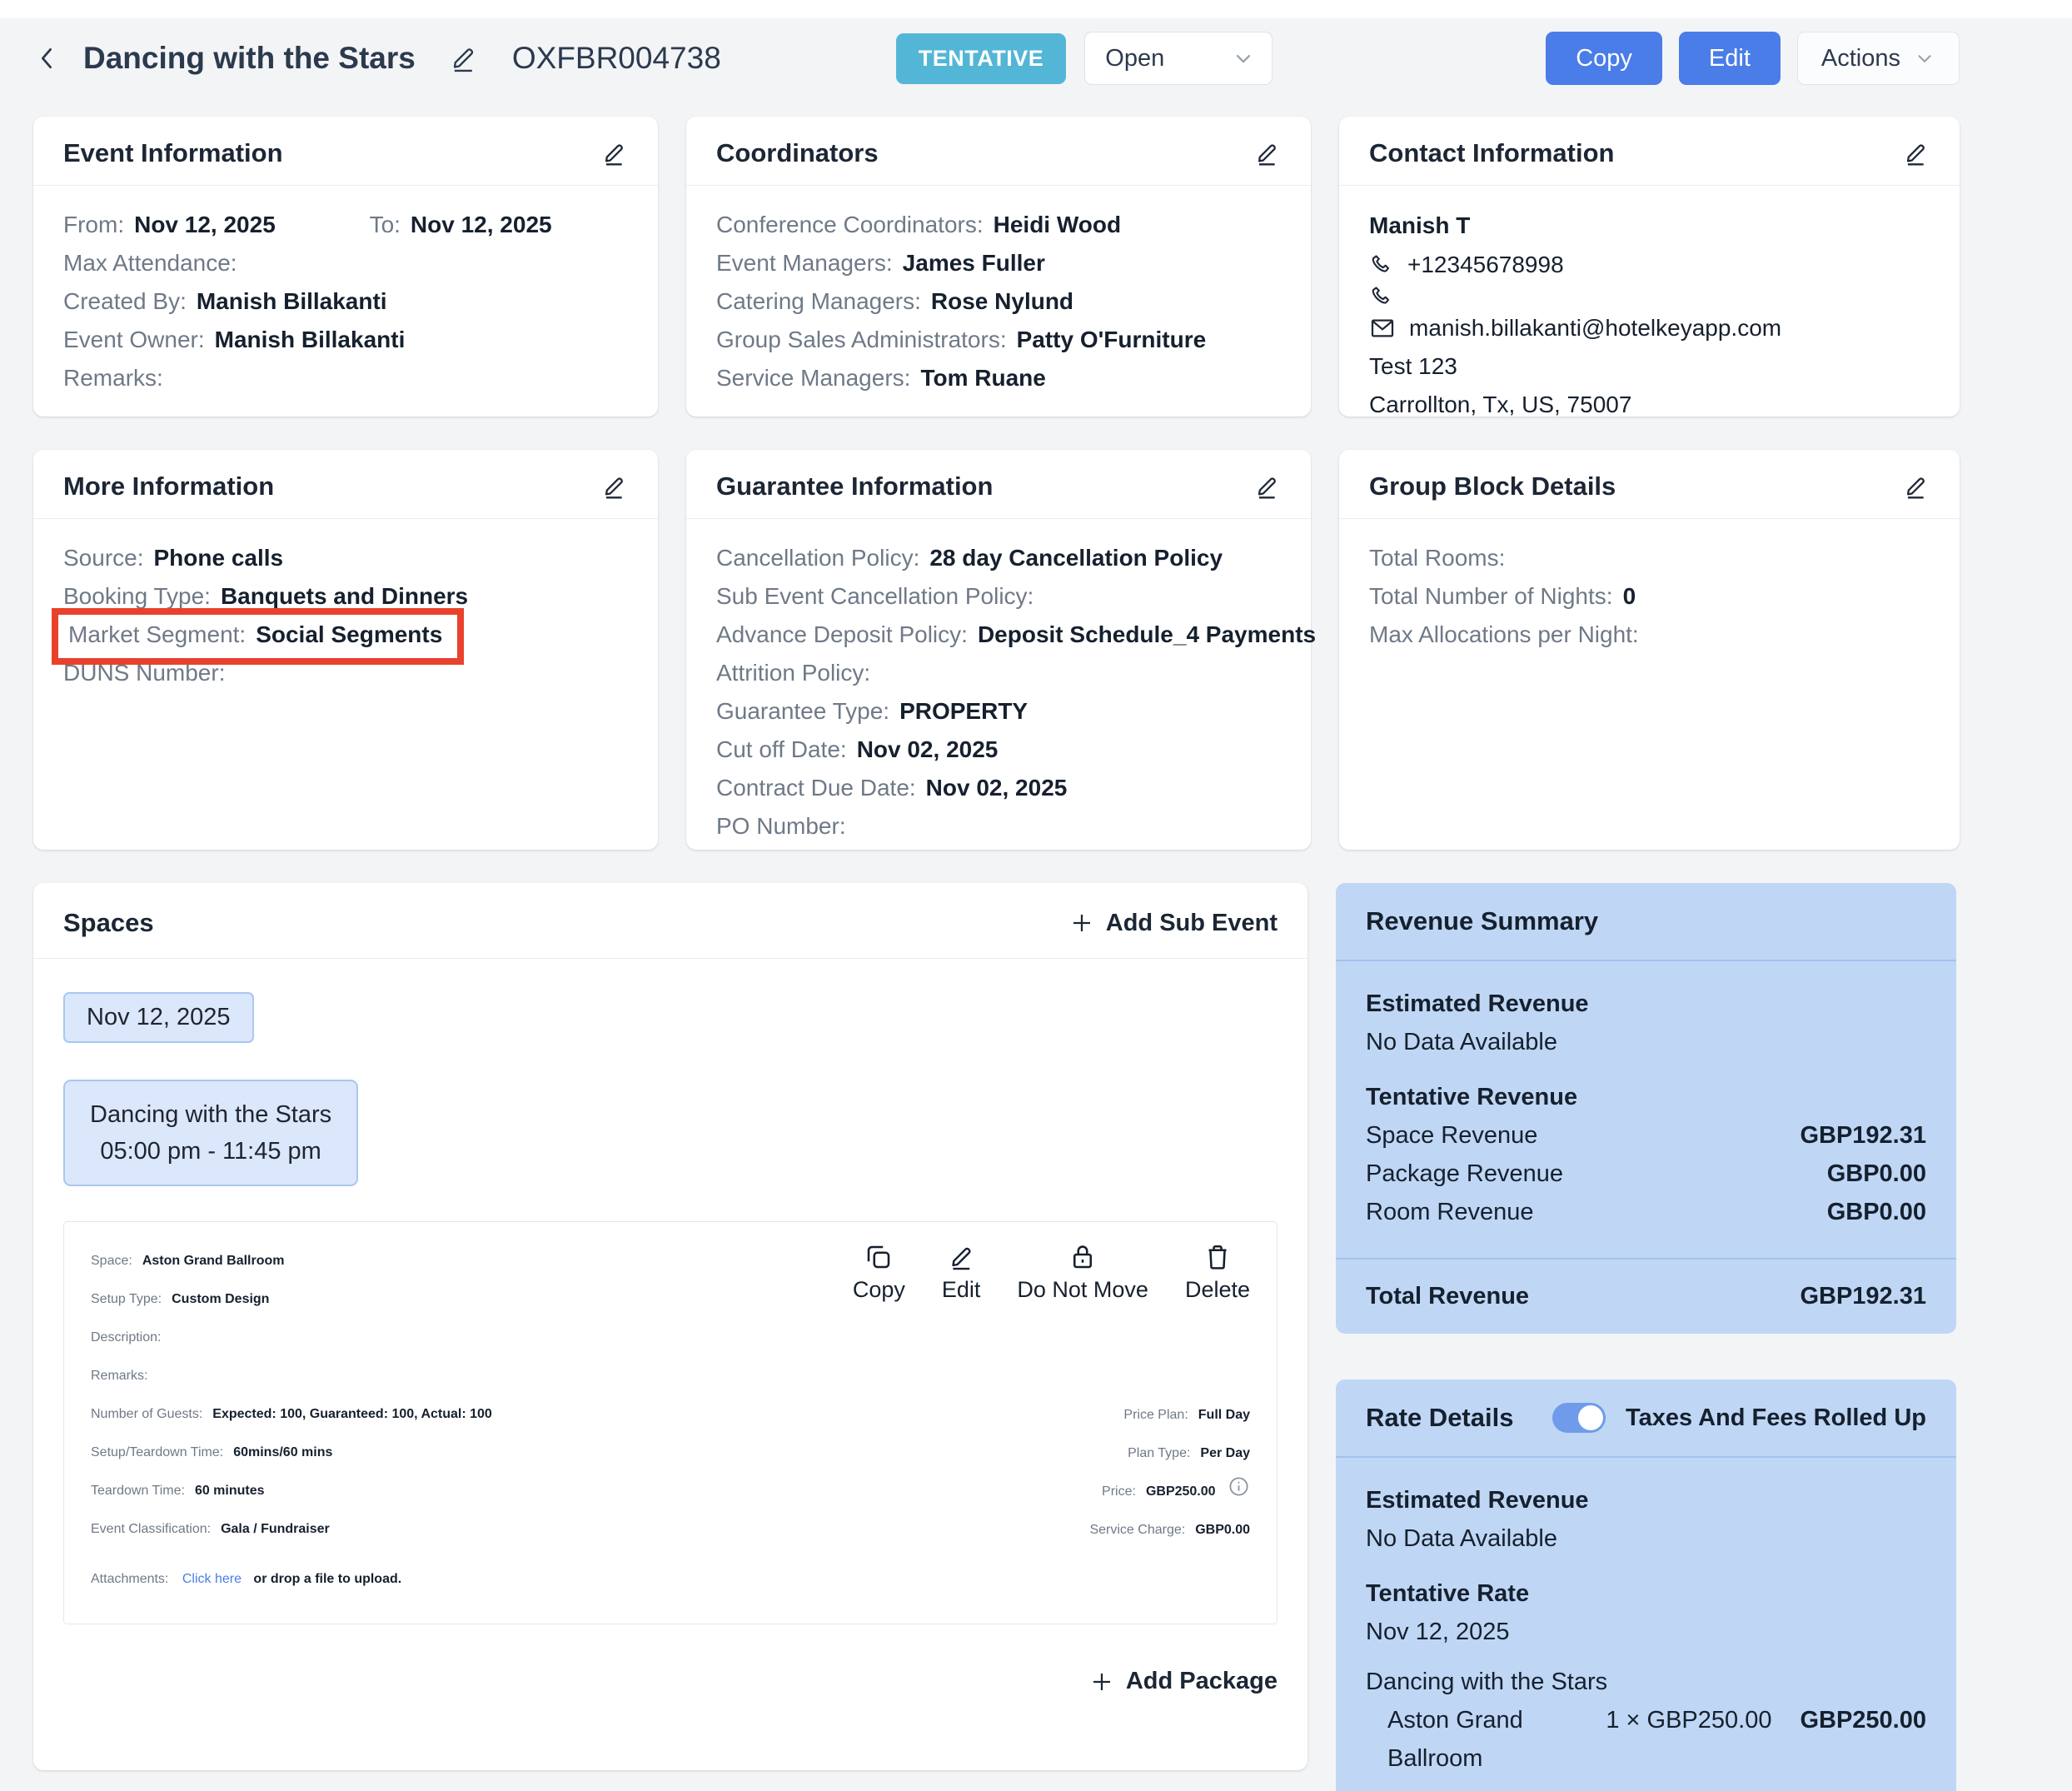  I want to click on trash-icon, so click(1217, 1257).